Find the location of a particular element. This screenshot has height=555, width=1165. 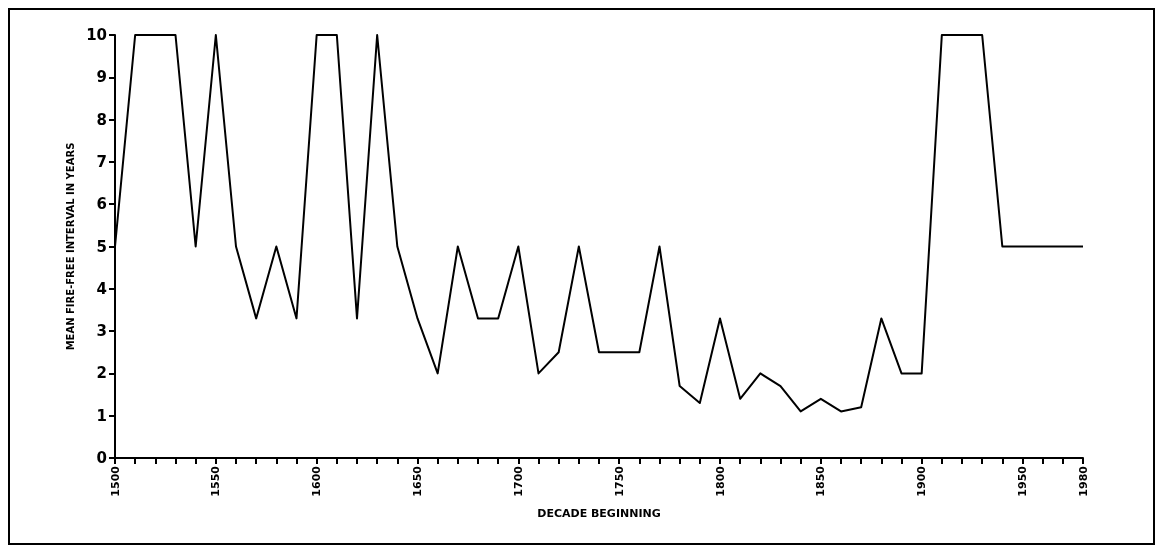

y-tick-label: 10 is located at coordinates (96, 35).